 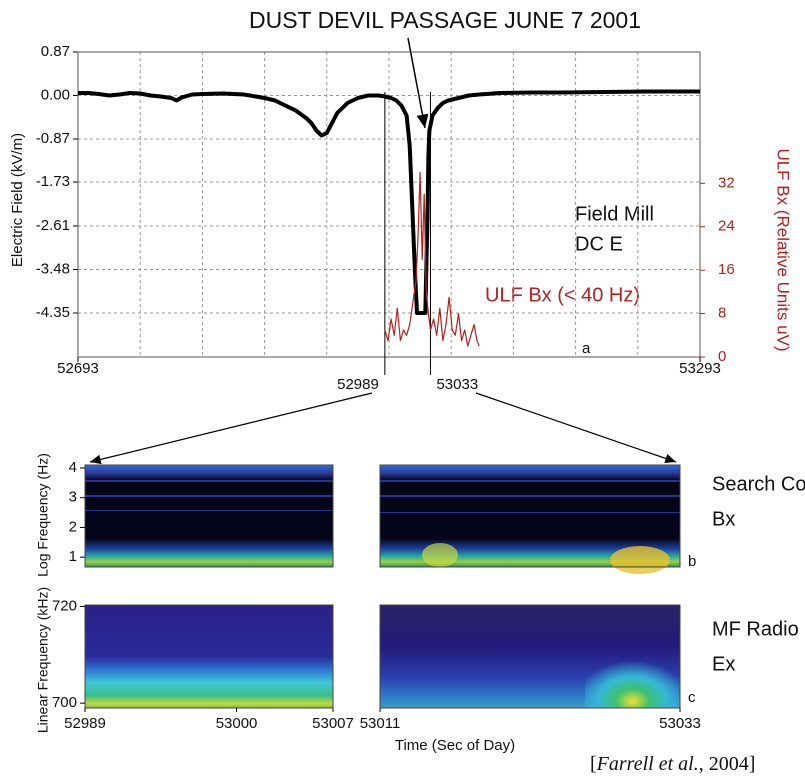 I want to click on x-tick-label: 53011, so click(x=380, y=723).